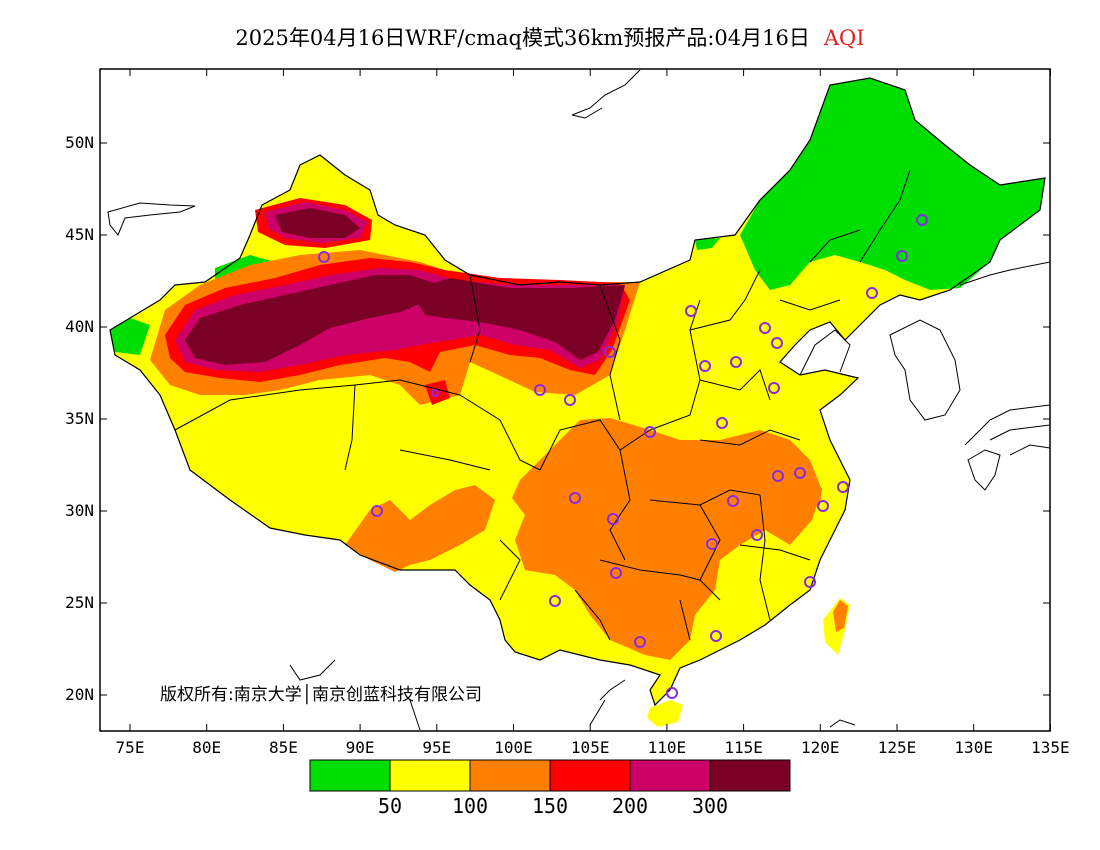 Image resolution: width=1100 pixels, height=850 pixels. What do you see at coordinates (774, 388) in the screenshot?
I see `station-marker-jinan` at bounding box center [774, 388].